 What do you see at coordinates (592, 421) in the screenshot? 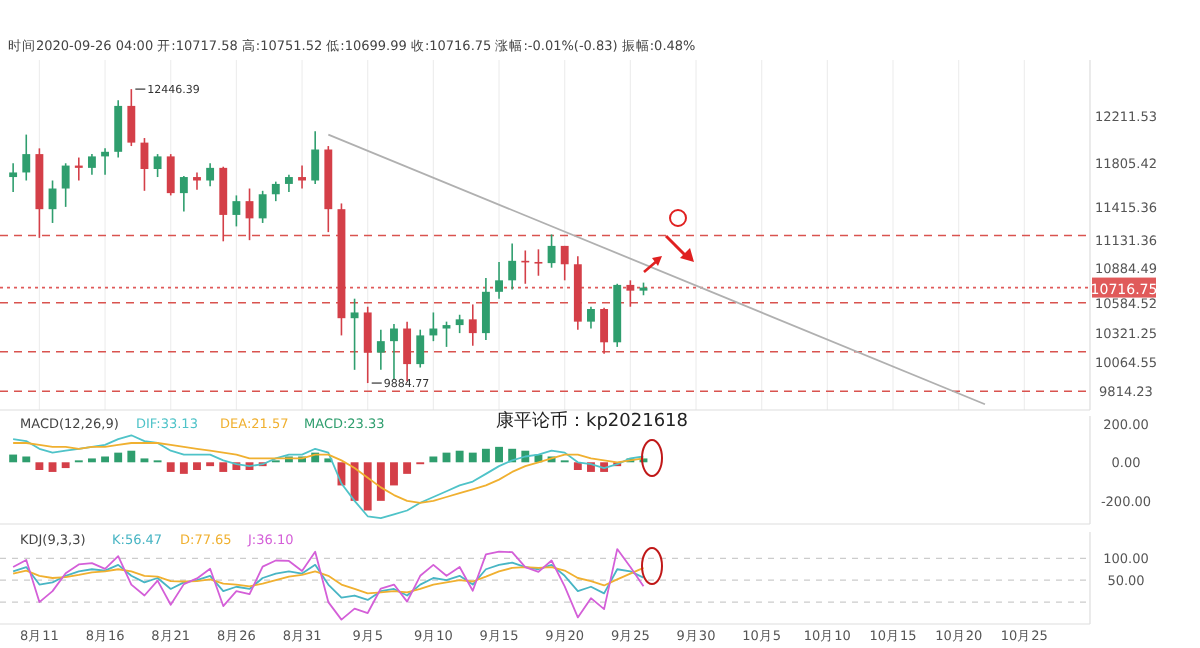
I see `annotation: 康平论币：kp2021618` at bounding box center [592, 421].